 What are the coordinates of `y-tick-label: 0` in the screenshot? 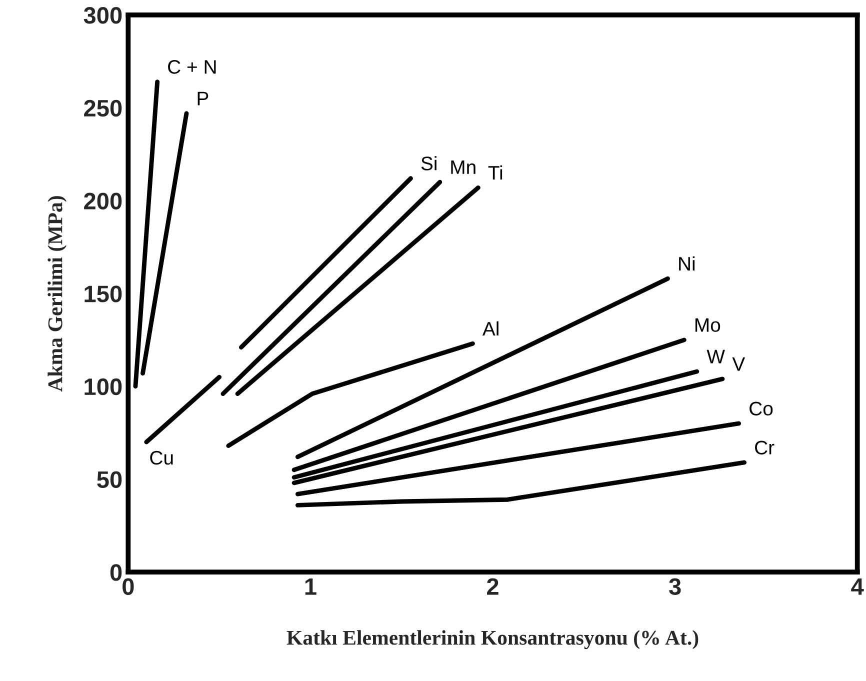 It's located at (116, 572).